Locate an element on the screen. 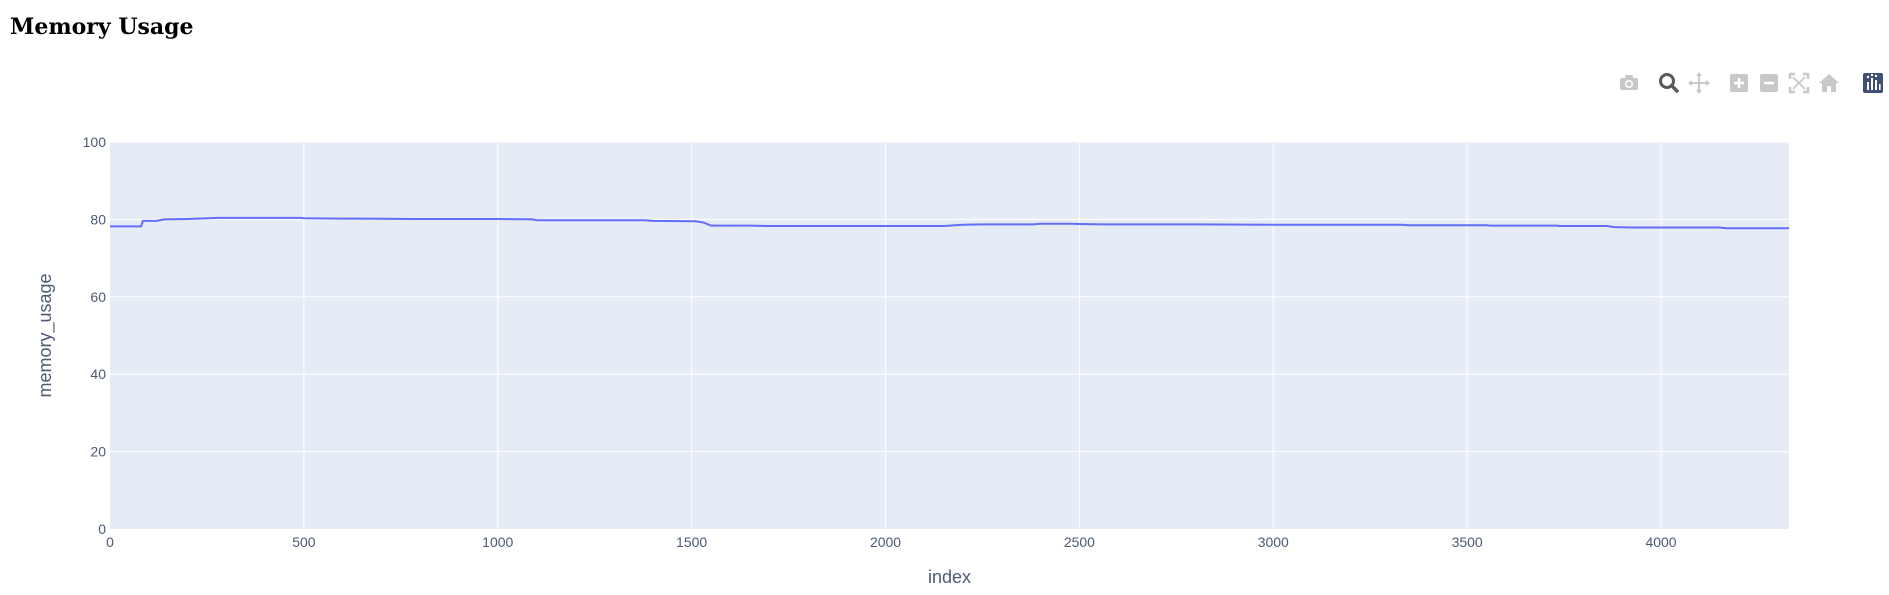 This screenshot has width=1889, height=595. autoscale-button is located at coordinates (1799, 83).